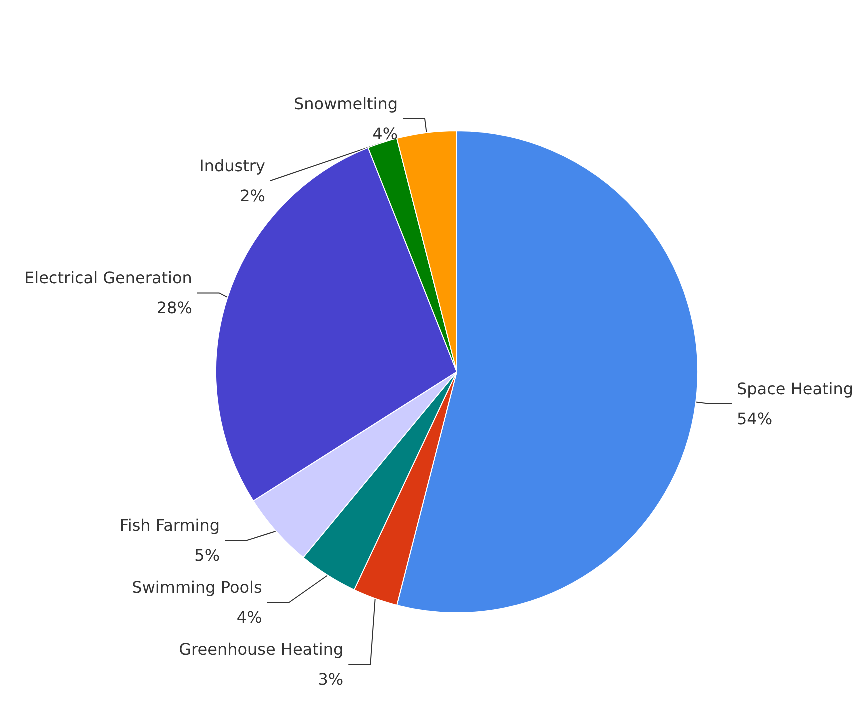 The image size is (863, 726). I want to click on slice-label: Electrical Generation, so click(108, 278).